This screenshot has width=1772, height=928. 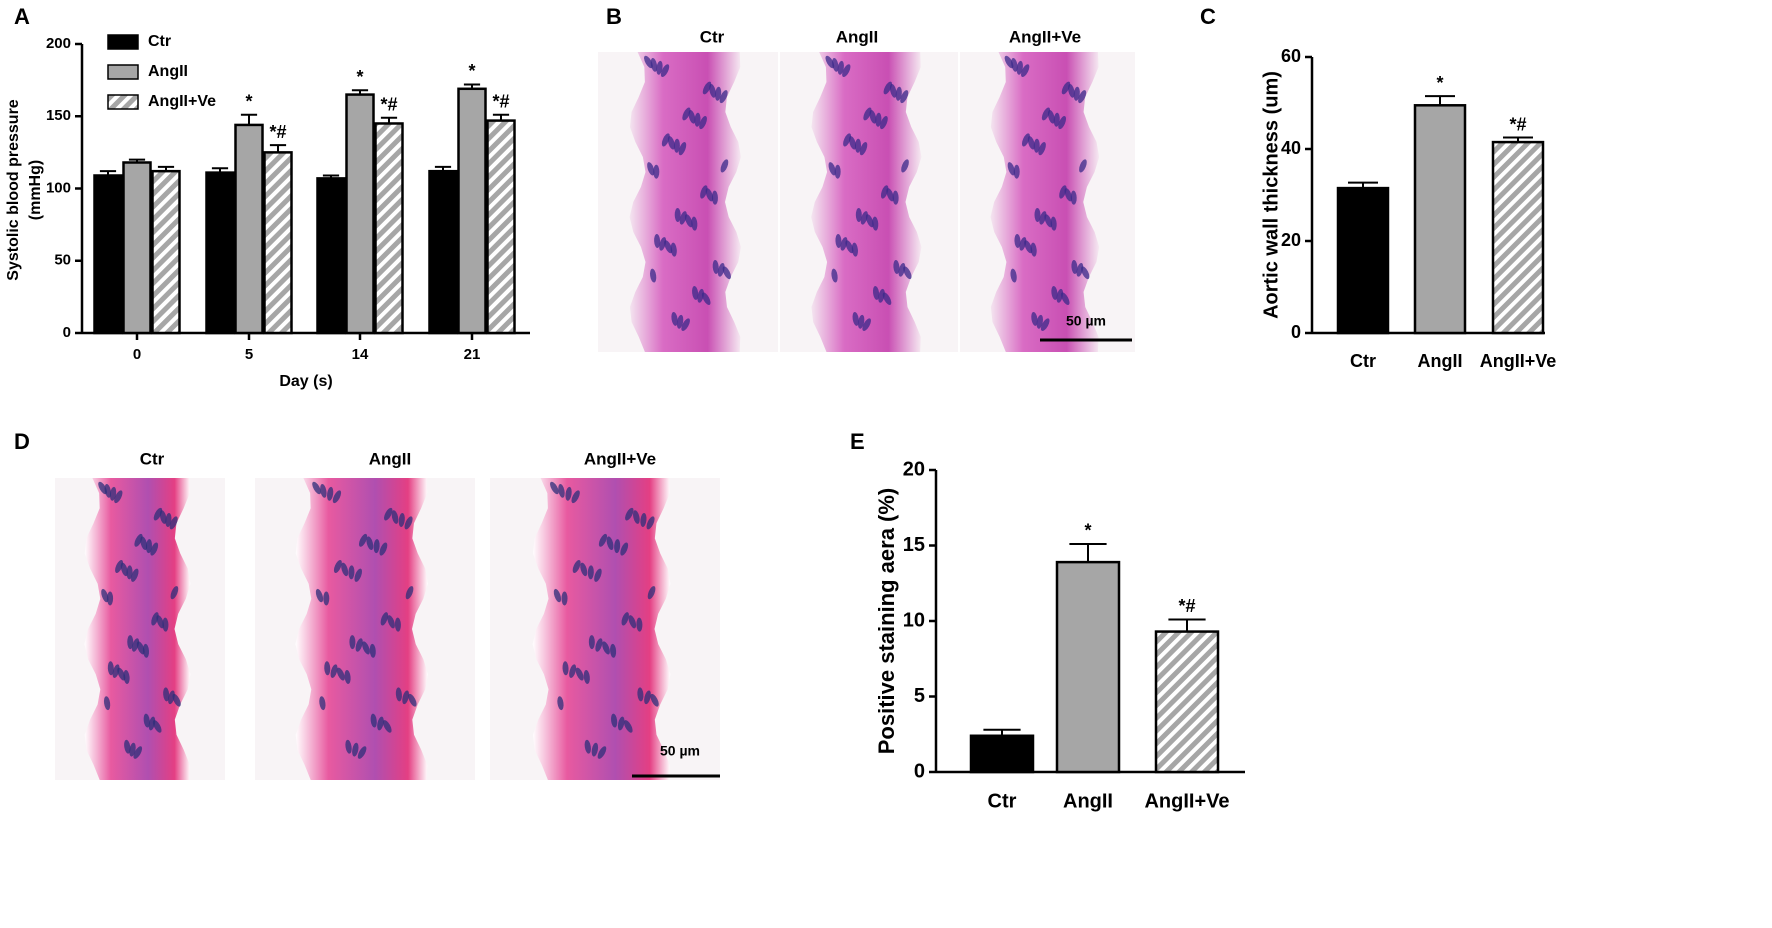 I want to click on y-axis-label: (mmHg), so click(x=35, y=190).